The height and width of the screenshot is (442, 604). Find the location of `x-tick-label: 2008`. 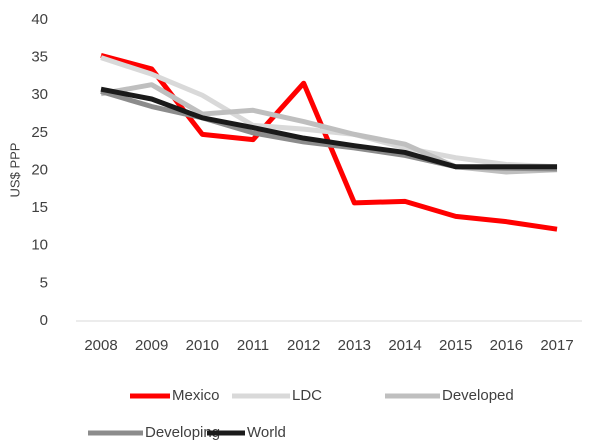

x-tick-label: 2008 is located at coordinates (100, 345).